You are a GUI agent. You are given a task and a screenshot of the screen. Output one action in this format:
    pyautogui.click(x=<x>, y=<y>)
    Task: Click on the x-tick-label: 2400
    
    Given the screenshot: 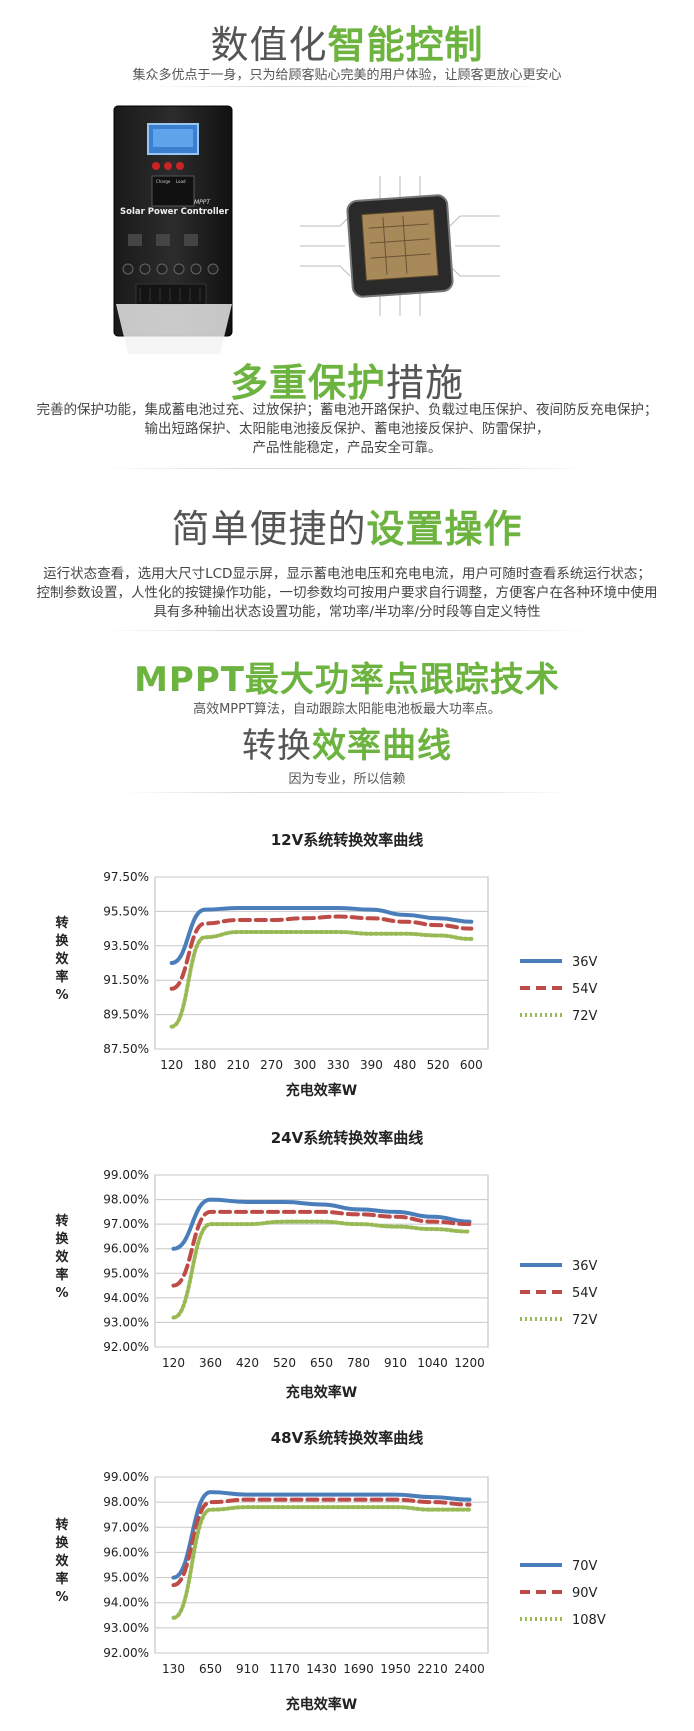 What is the action you would take?
    pyautogui.click(x=469, y=1669)
    